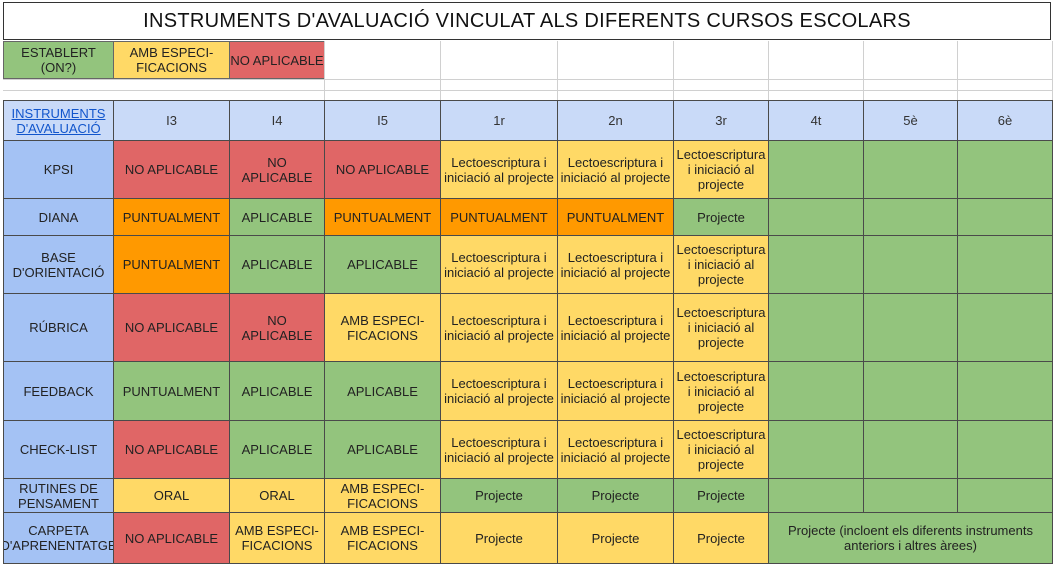 Image resolution: width=1056 pixels, height=567 pixels. I want to click on column-header: 3r, so click(721, 120).